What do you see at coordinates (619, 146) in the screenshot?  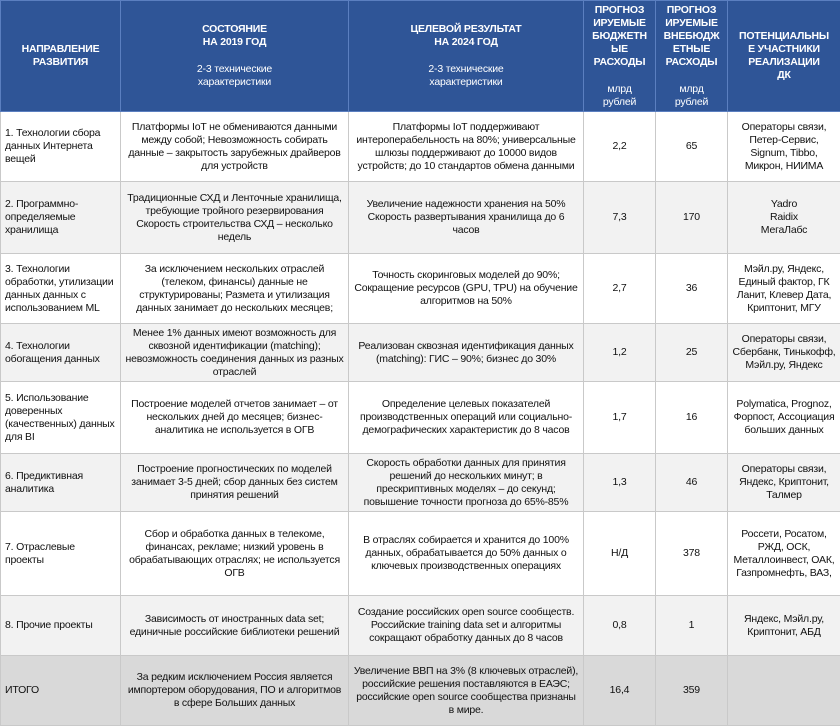 I see `budget-cell: 2,2` at bounding box center [619, 146].